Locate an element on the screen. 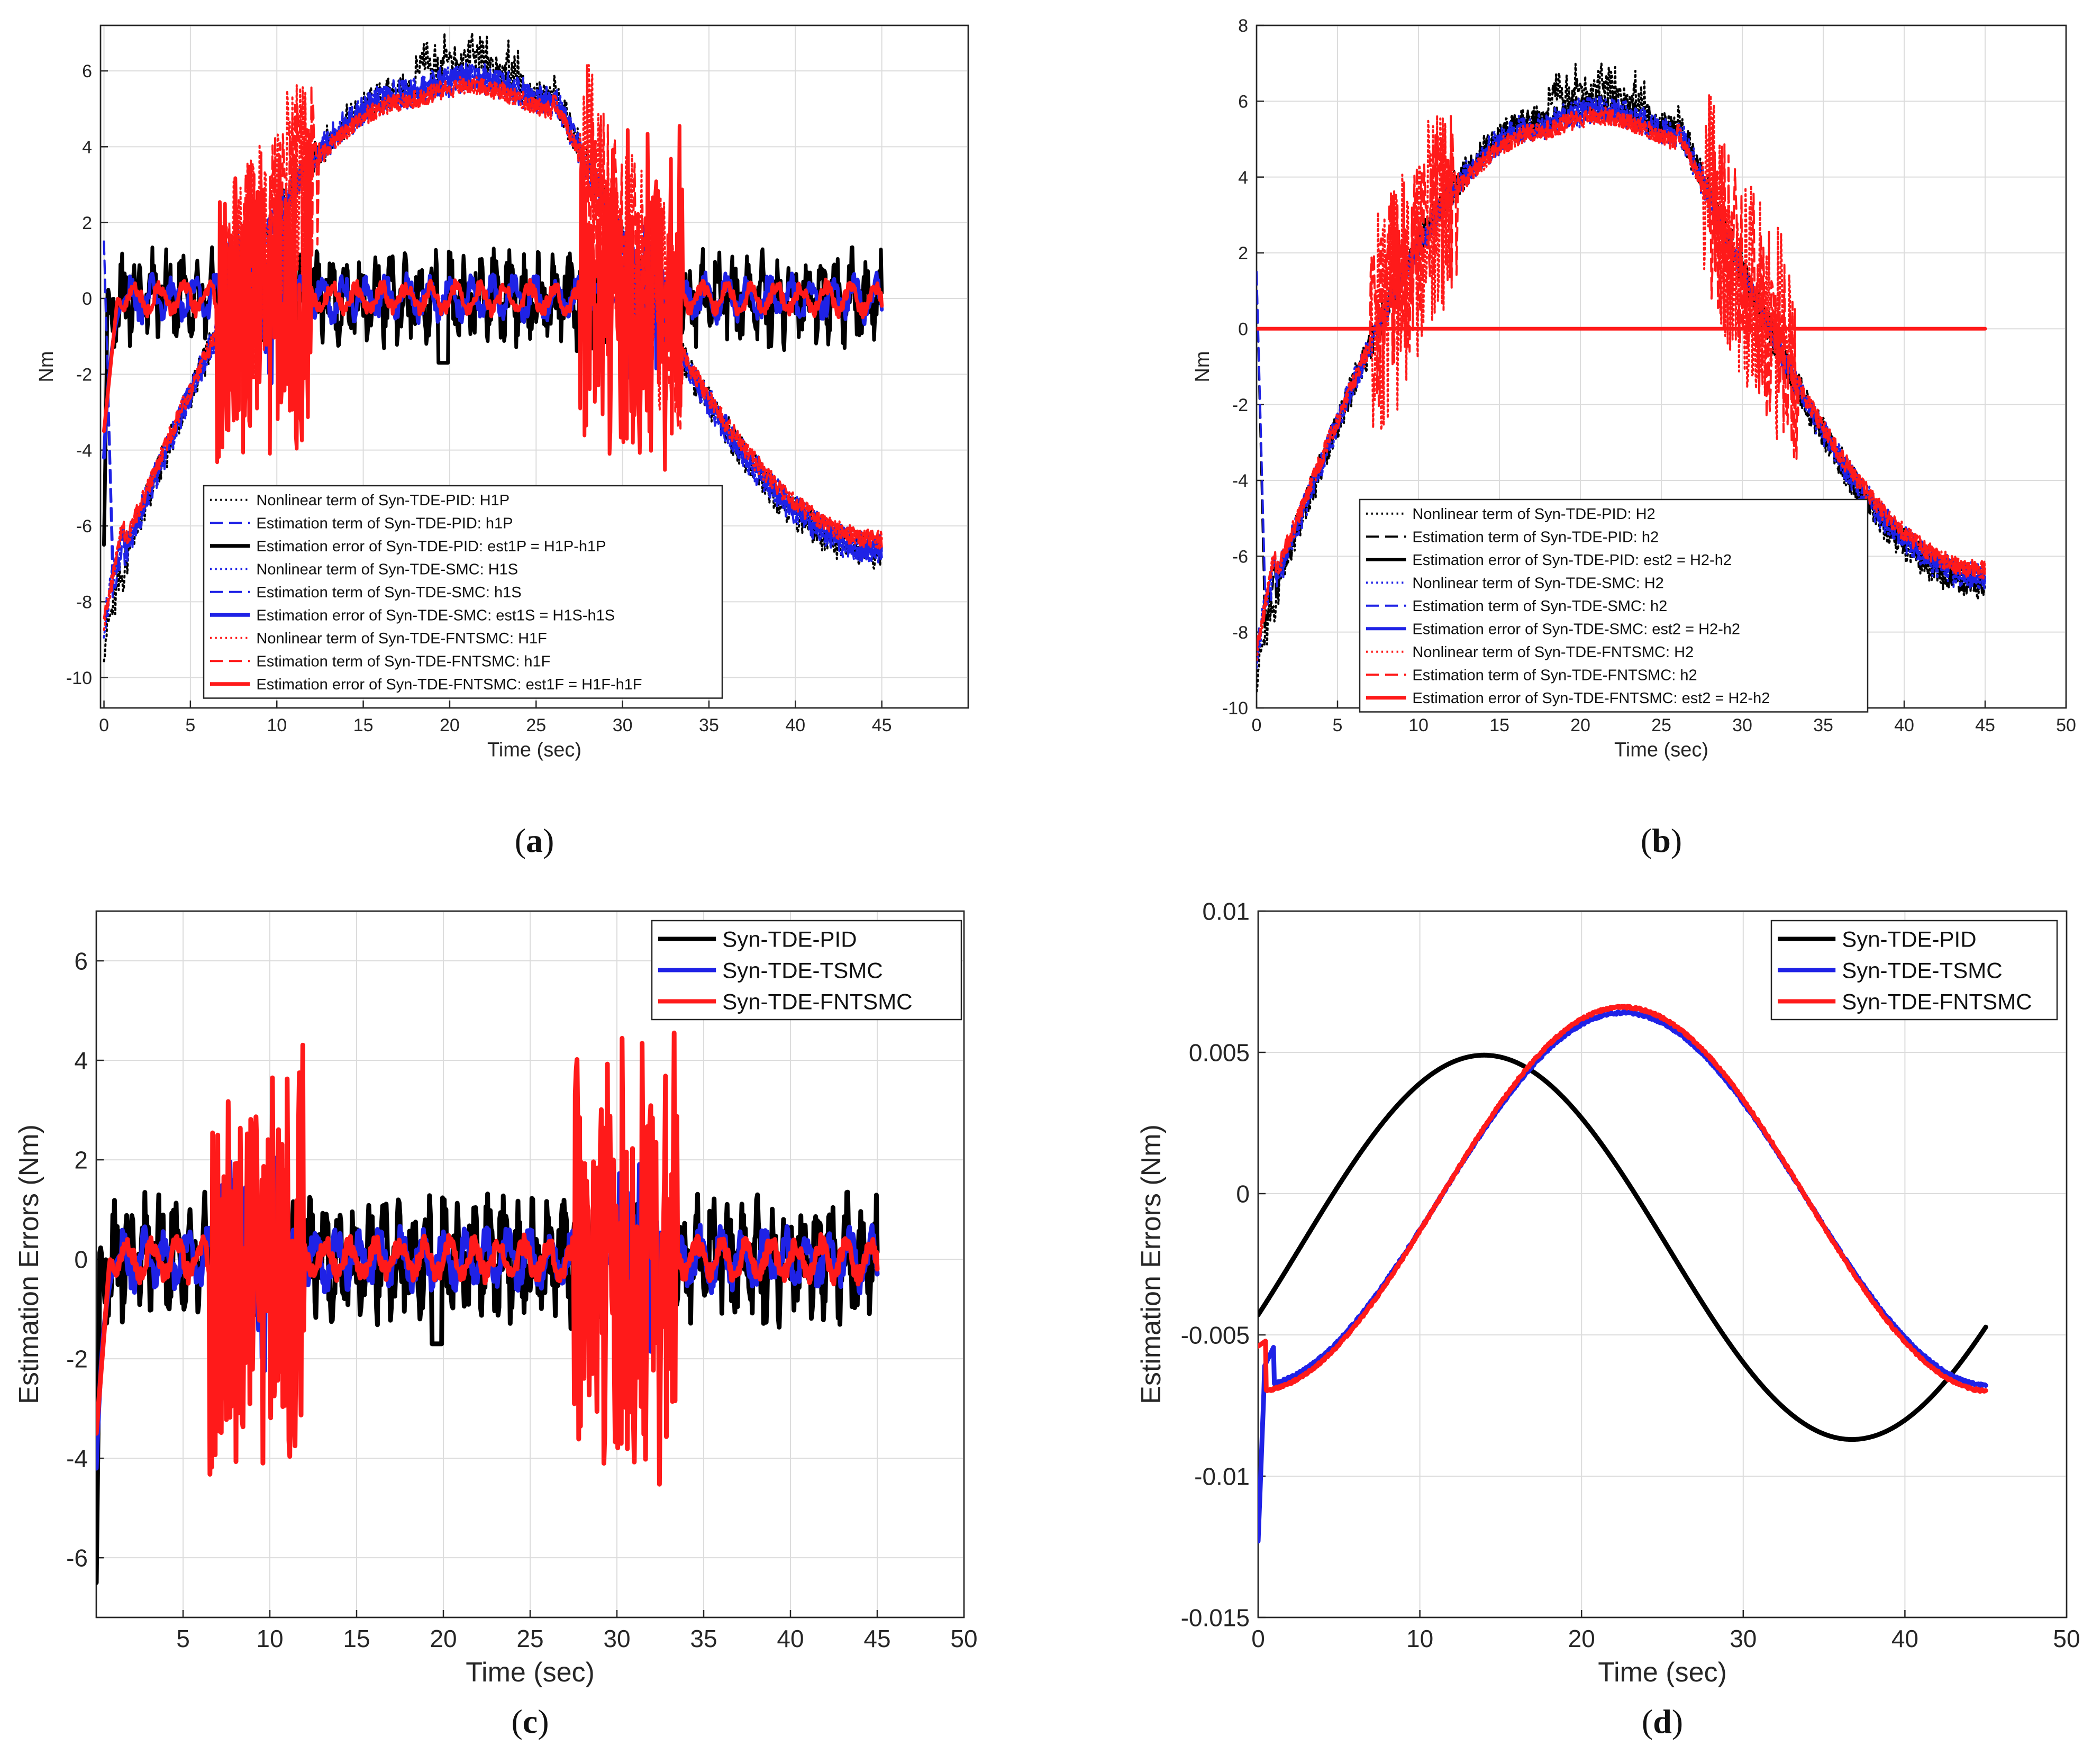 This screenshot has height=1764, width=2092. x-tick-label: 45 is located at coordinates (877, 1638).